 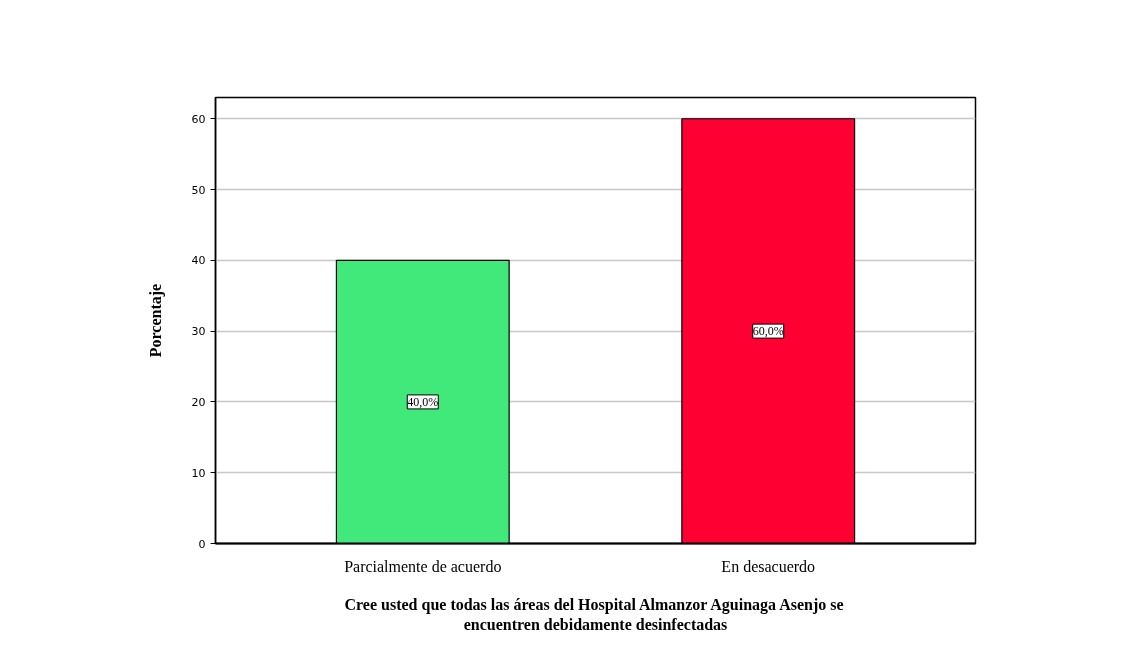 I want to click on y-axis-title: Porcentaje, so click(x=155, y=320).